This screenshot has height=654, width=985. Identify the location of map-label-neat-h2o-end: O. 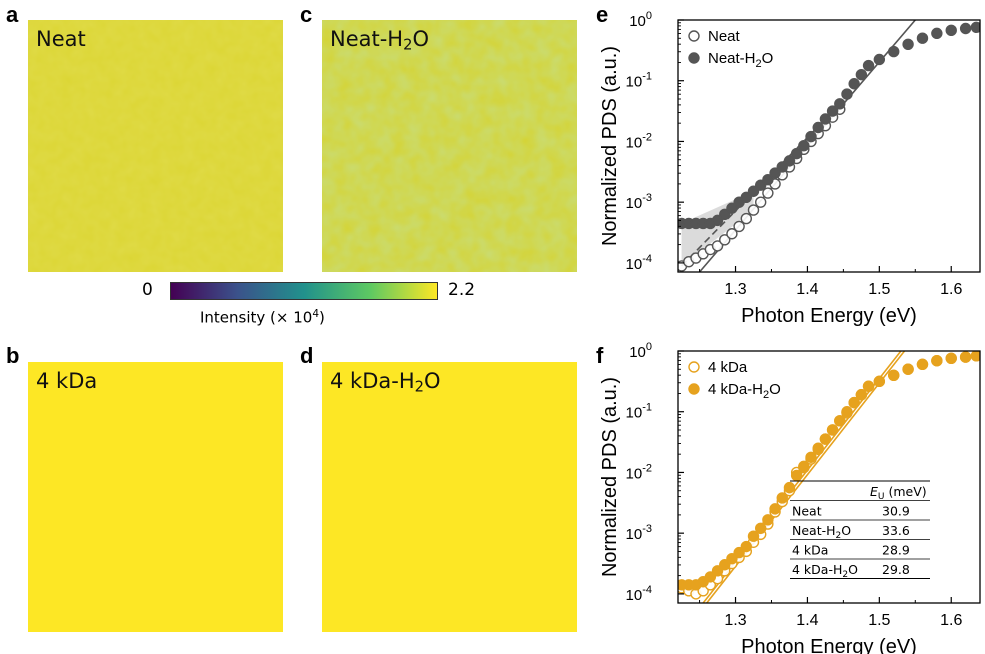
(420, 39).